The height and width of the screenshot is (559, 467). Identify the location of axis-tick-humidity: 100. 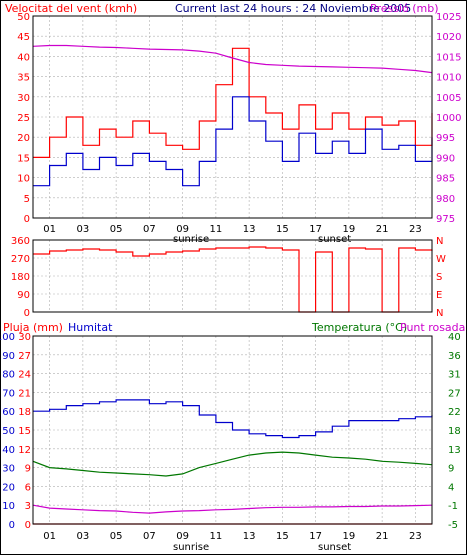
(7, 337).